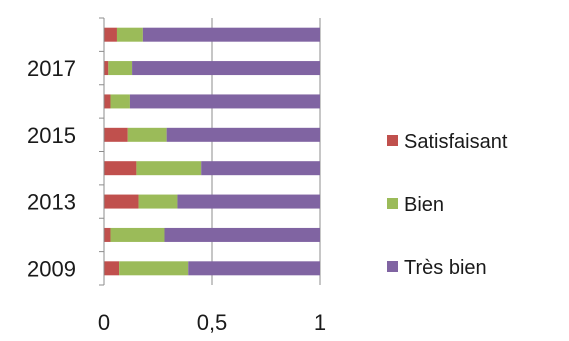  I want to click on bar-7-tr-s-bien, so click(231, 34).